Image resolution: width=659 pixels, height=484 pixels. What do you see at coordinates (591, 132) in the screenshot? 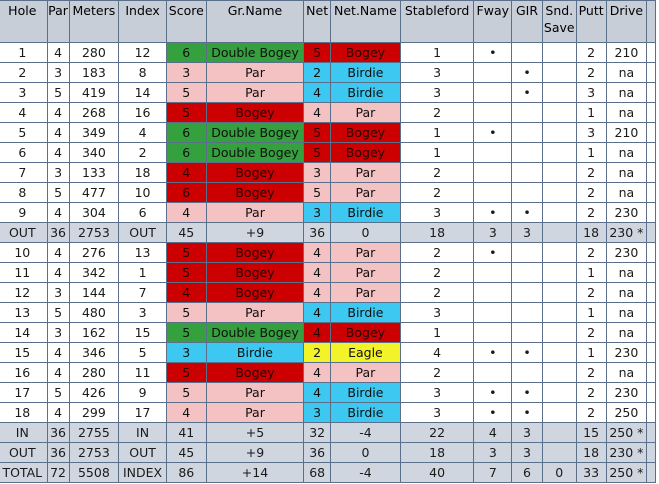
I see `cell-putts: 3` at bounding box center [591, 132].